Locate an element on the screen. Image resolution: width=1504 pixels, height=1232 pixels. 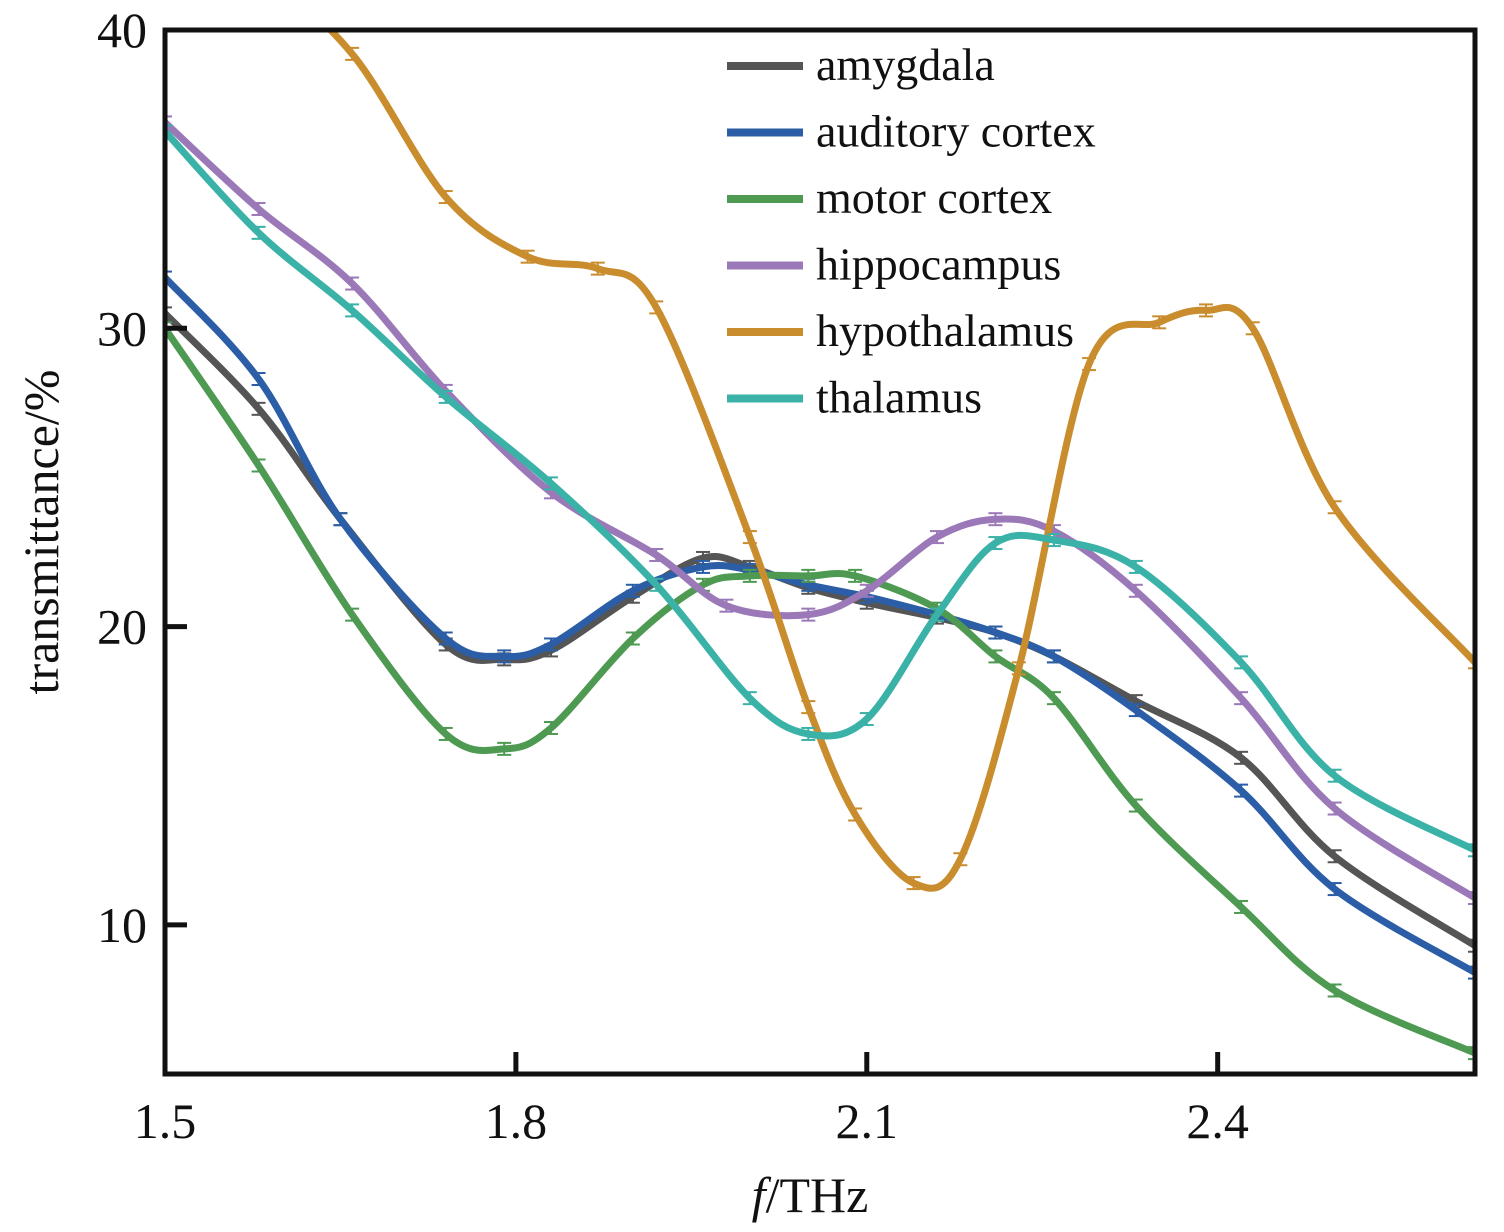
legend-item-thalamus: thalamus is located at coordinates (854, 397).